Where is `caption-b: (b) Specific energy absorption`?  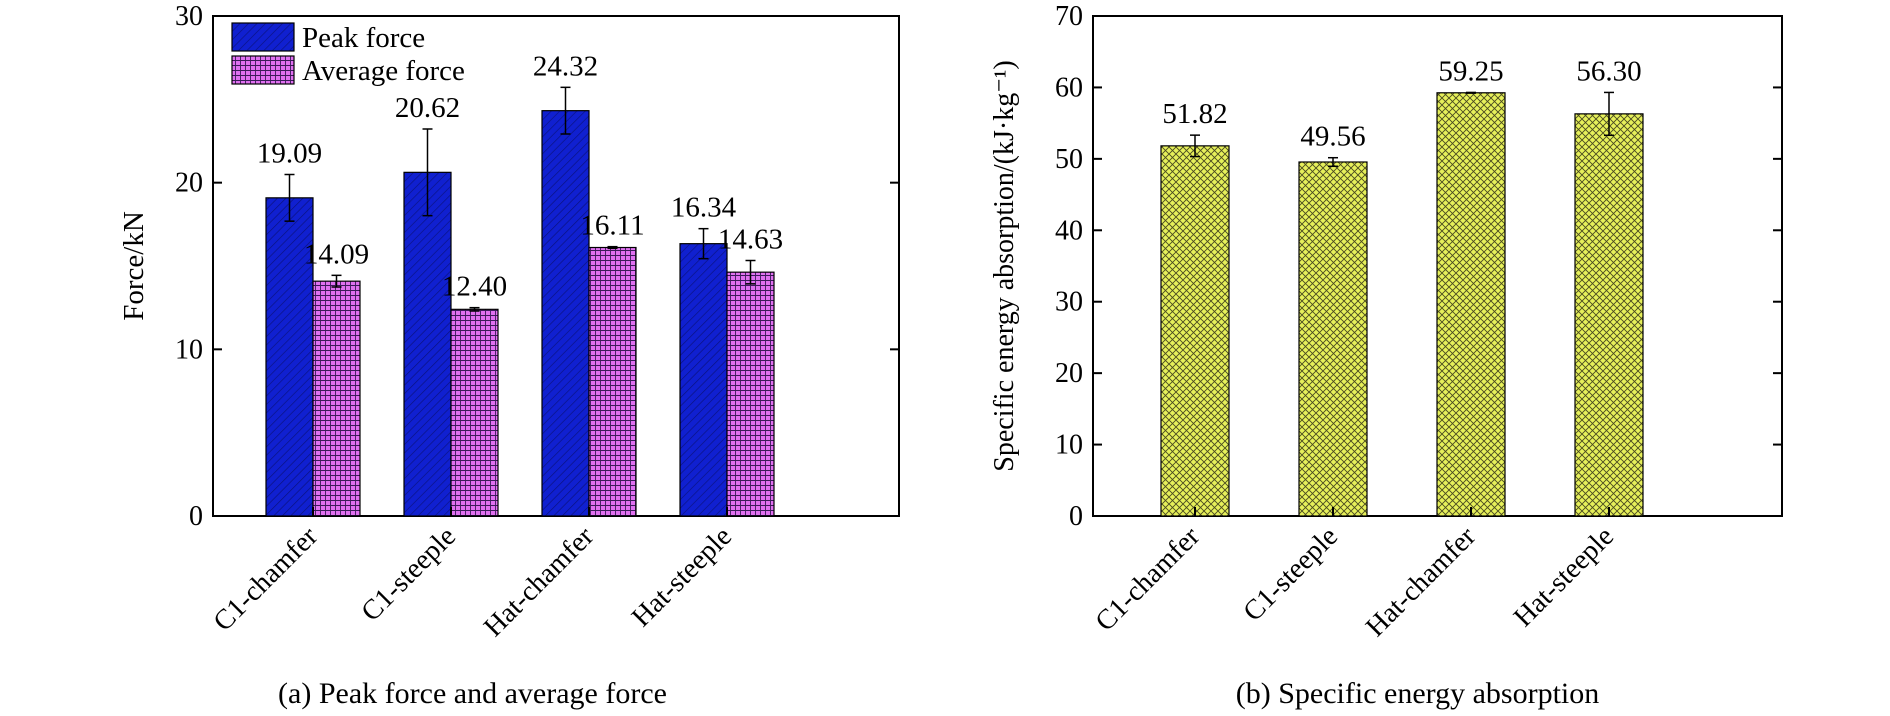 caption-b: (b) Specific energy absorption is located at coordinates (1417, 693).